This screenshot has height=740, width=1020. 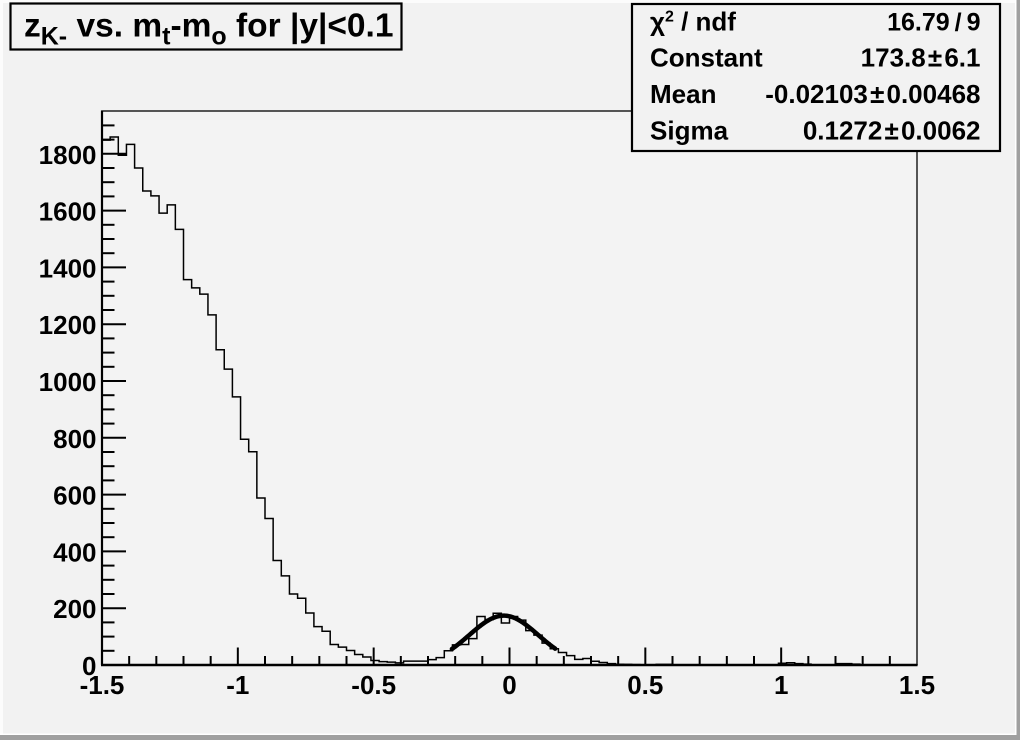 I want to click on svg-text: 400, so click(x=74, y=552).